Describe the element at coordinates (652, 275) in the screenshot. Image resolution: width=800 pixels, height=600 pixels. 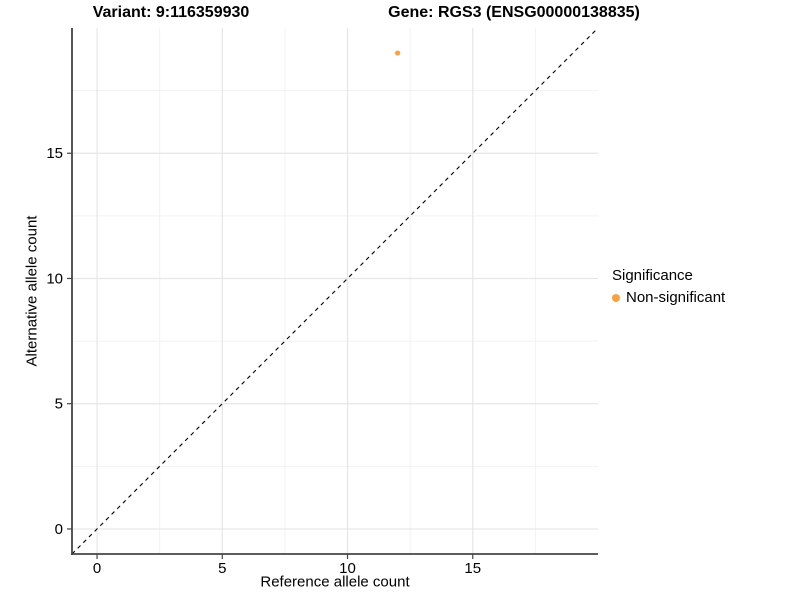
I see `legend-title: Significance` at that location.